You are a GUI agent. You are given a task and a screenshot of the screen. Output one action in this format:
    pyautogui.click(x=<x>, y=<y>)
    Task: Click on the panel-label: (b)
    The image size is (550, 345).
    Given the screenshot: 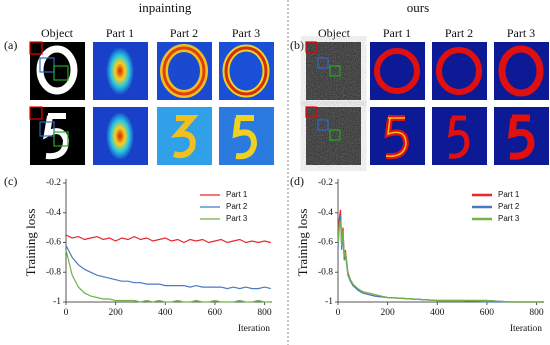 What is the action you would take?
    pyautogui.click(x=297, y=45)
    